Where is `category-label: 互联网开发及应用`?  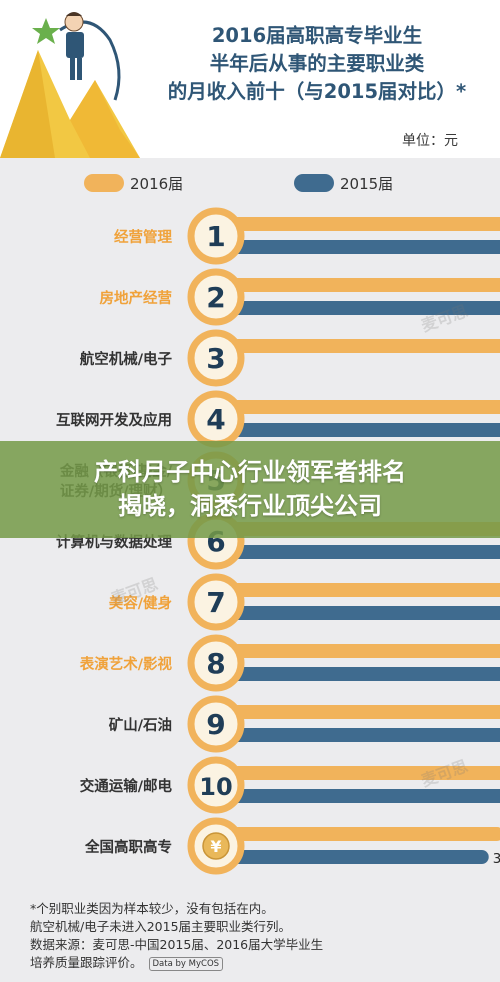 category-label: 互联网开发及应用 is located at coordinates (114, 420).